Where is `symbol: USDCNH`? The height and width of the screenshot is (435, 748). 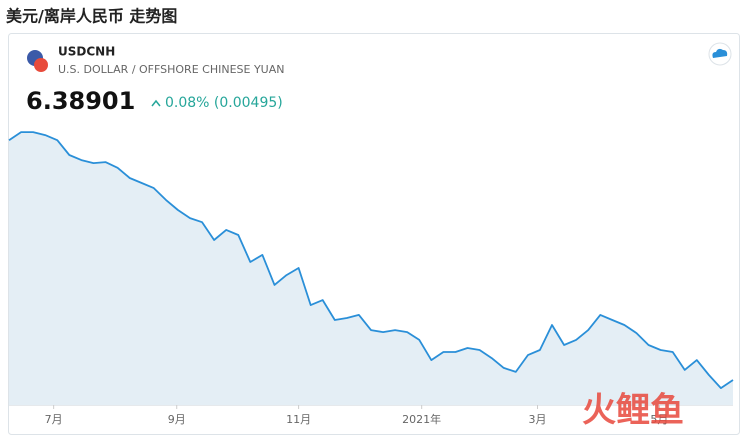 symbol: USDCNH is located at coordinates (86, 52).